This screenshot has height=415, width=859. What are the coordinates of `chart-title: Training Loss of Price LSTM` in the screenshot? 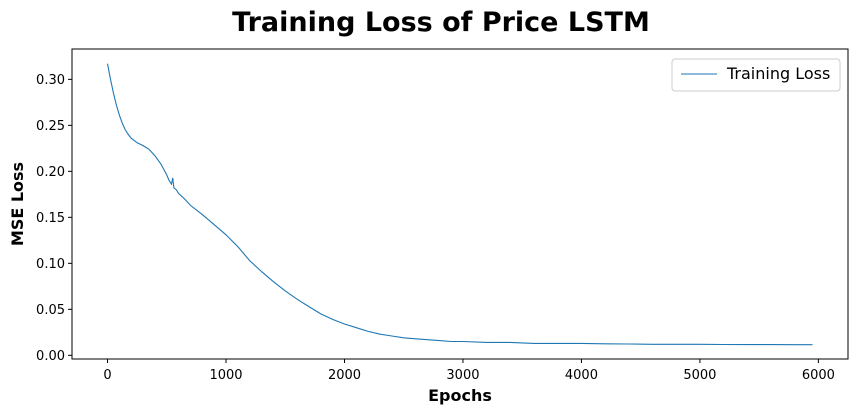 It's located at (441, 22).